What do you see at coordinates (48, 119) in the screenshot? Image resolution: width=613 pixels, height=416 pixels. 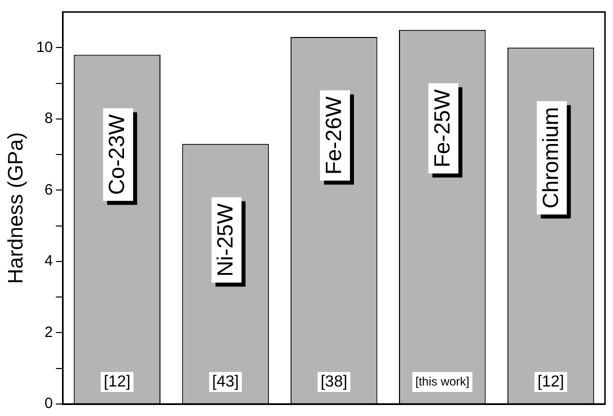 I see `y-tick-label: 8` at bounding box center [48, 119].